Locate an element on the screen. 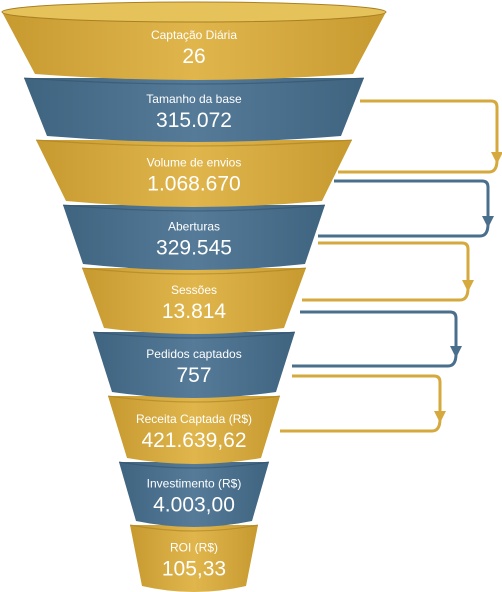  stage-value: 13.814 is located at coordinates (194, 311).